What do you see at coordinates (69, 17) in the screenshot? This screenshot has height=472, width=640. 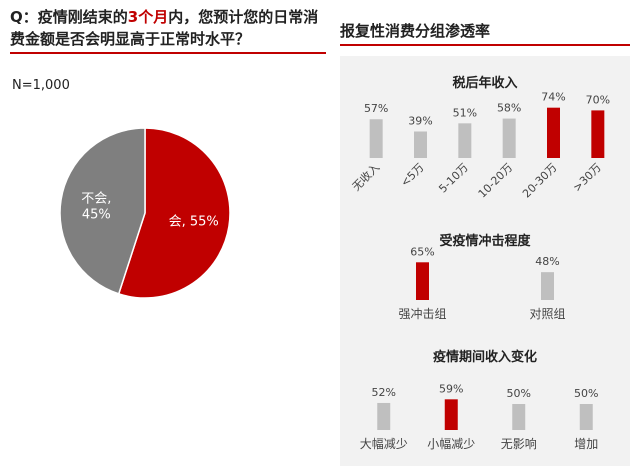 I see `question-prefix: Q：疫情刚结束的` at bounding box center [69, 17].